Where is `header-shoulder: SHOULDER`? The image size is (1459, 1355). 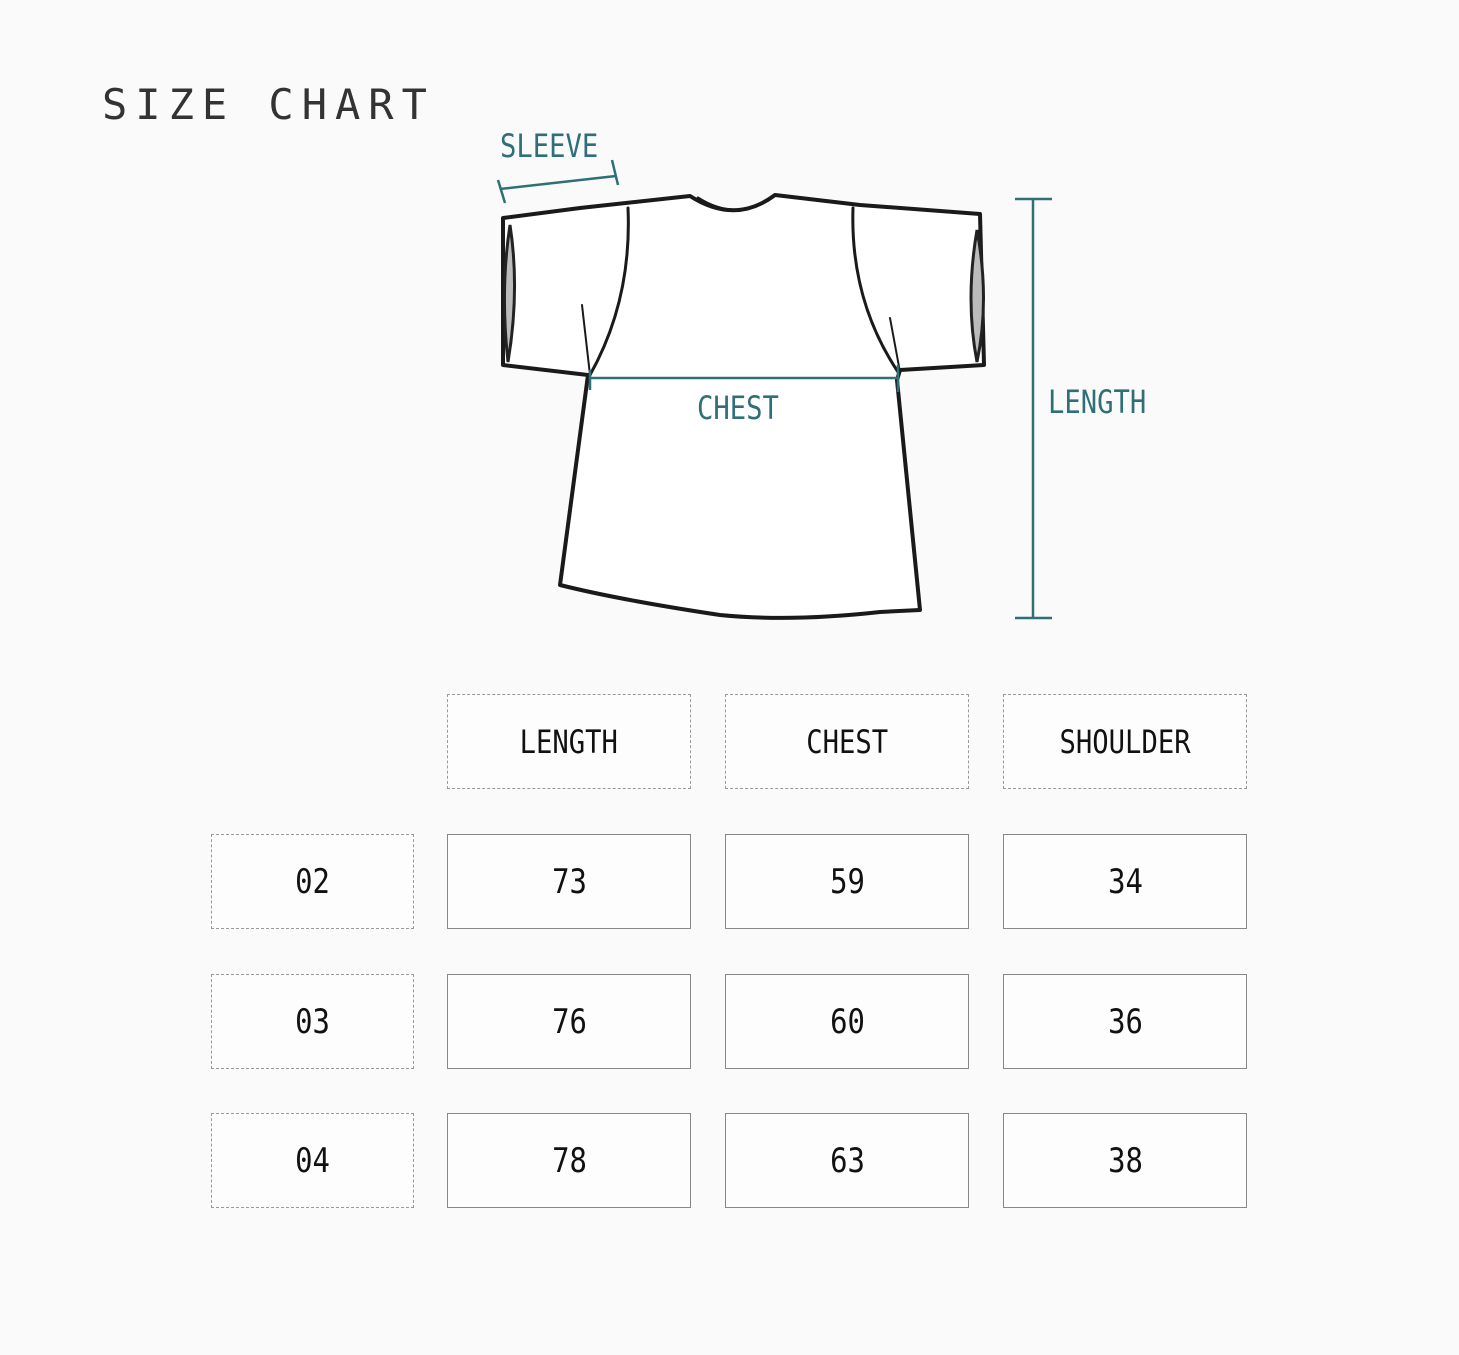
header-shoulder: SHOULDER is located at coordinates (1125, 741).